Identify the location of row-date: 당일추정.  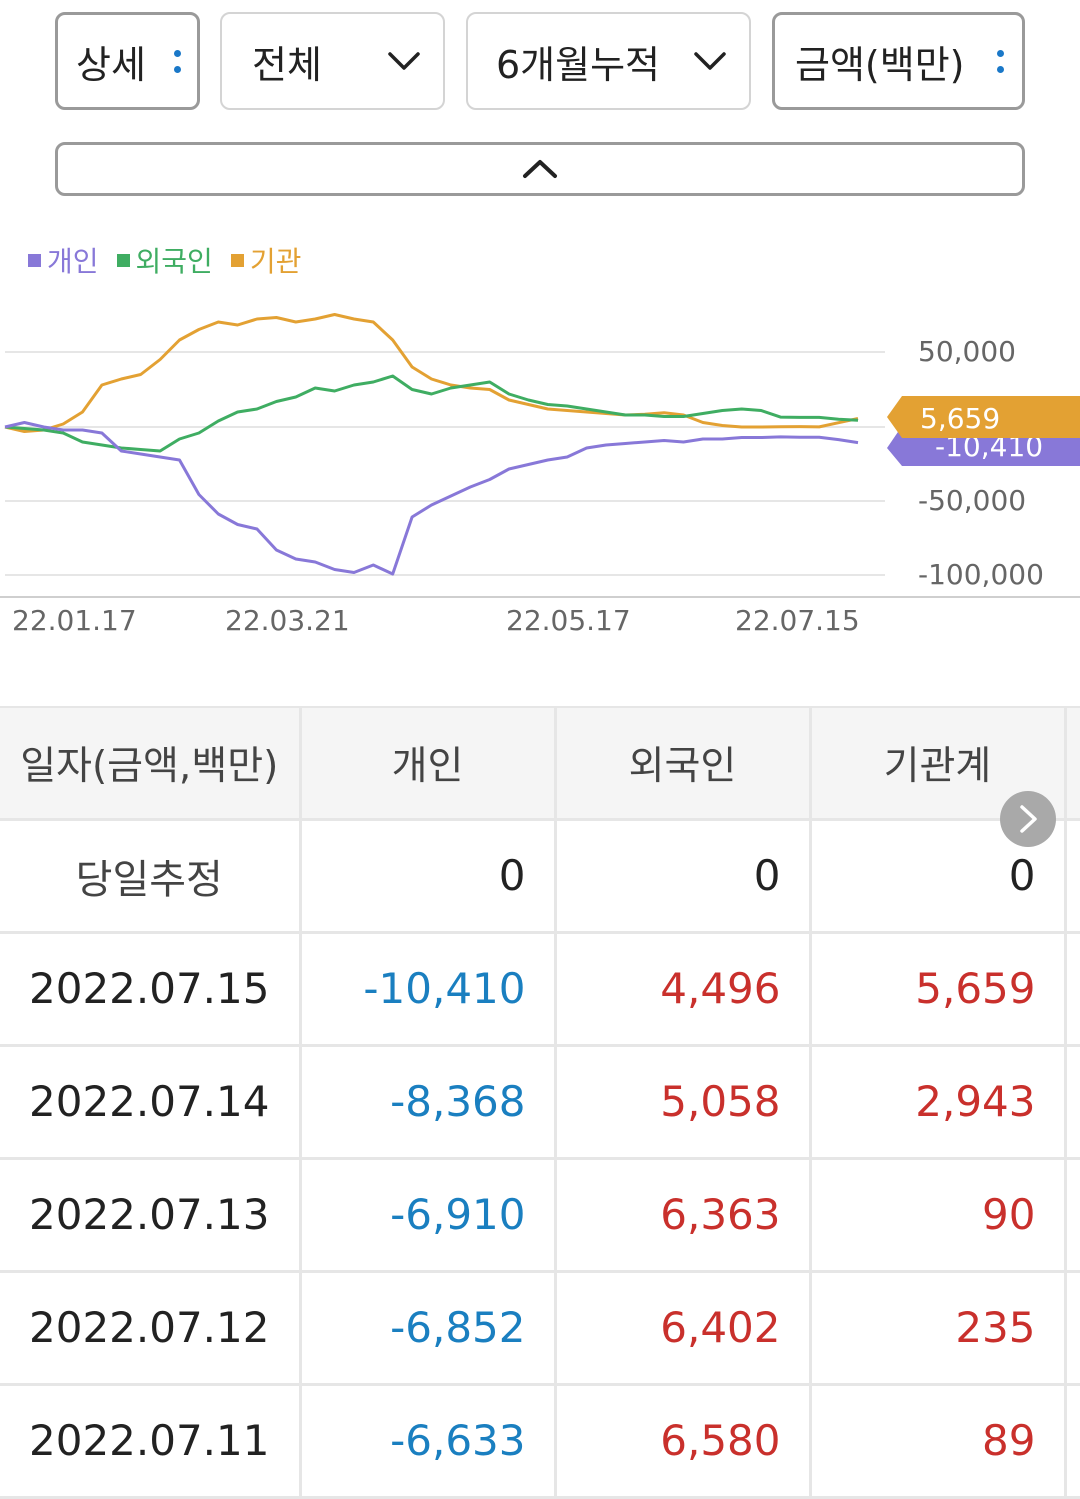
(151, 876).